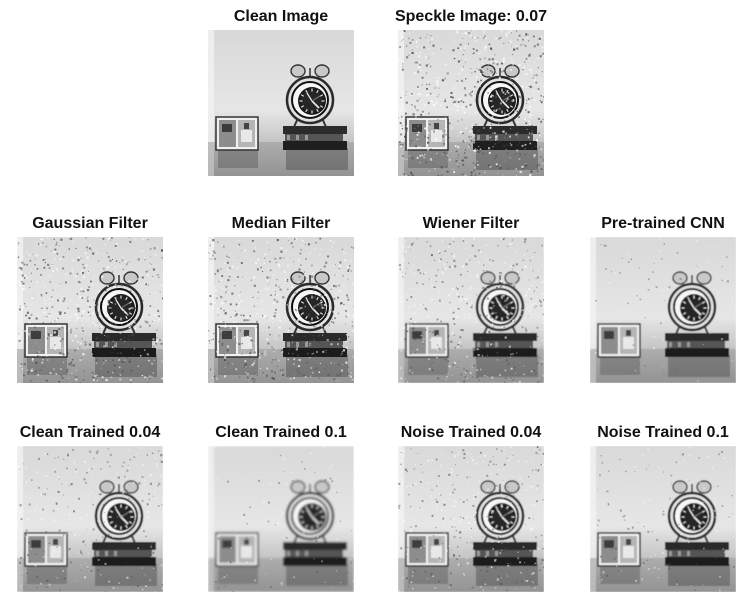 Image resolution: width=747 pixels, height=592 pixels. What do you see at coordinates (471, 310) in the screenshot?
I see `wiener-filter-image` at bounding box center [471, 310].